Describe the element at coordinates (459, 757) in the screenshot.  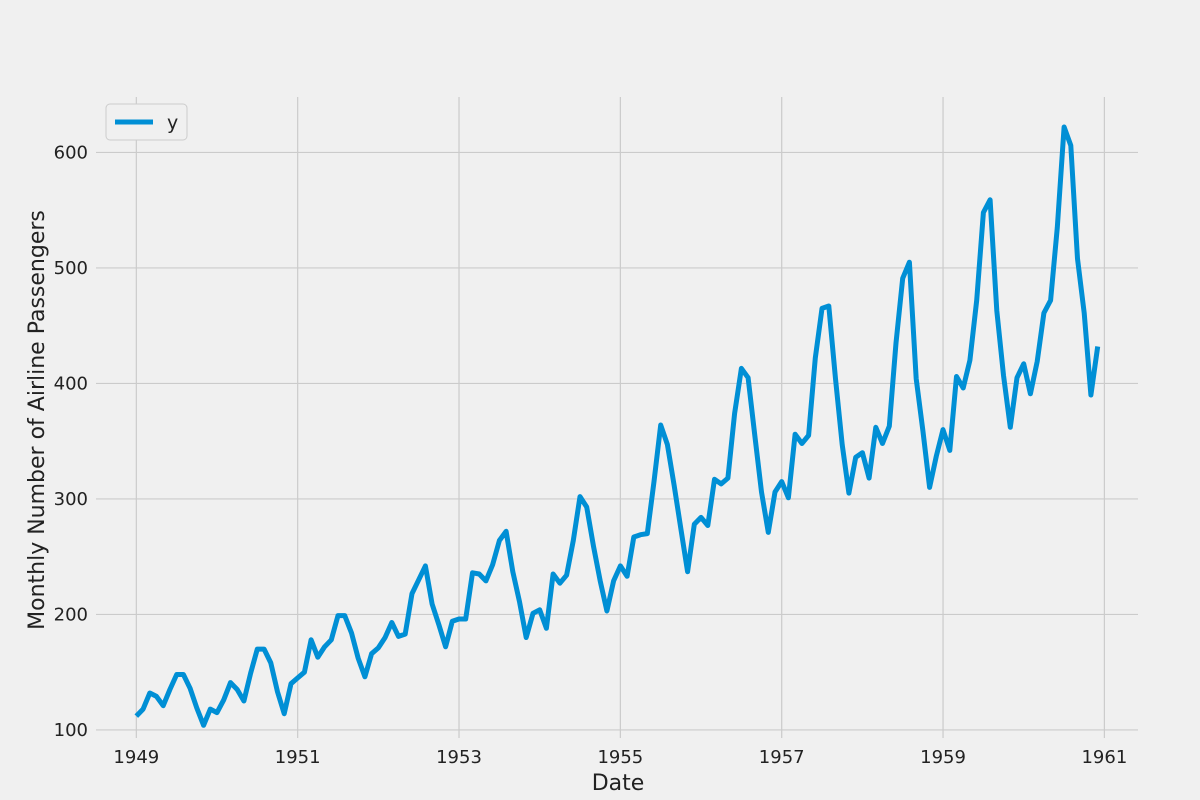
I see `x-tick-label: 1953` at that location.